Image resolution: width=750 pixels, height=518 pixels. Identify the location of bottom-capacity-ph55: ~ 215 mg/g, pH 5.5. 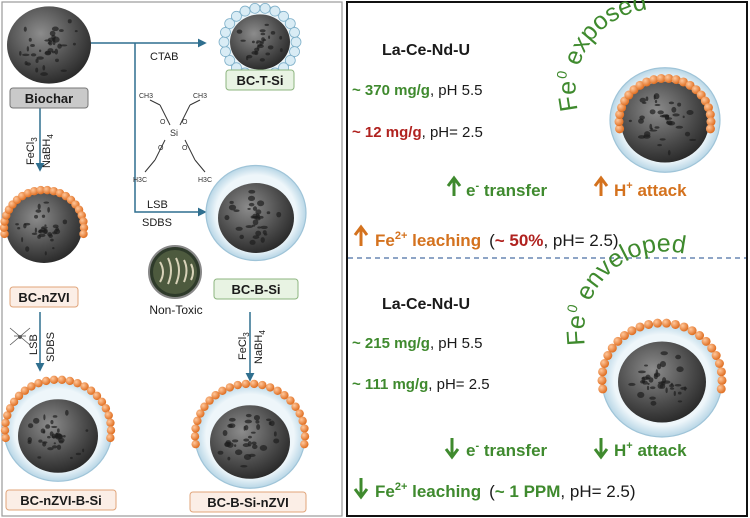
(417, 343).